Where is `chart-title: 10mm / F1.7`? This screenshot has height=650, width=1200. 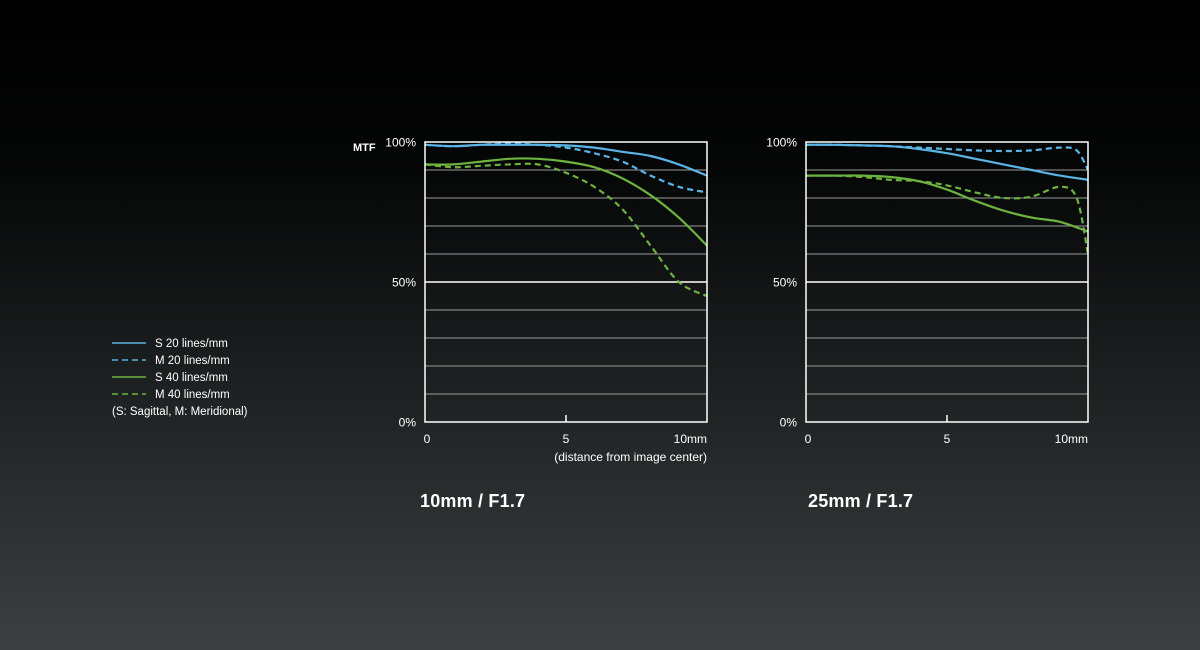 chart-title: 10mm / F1.7 is located at coordinates (472, 501).